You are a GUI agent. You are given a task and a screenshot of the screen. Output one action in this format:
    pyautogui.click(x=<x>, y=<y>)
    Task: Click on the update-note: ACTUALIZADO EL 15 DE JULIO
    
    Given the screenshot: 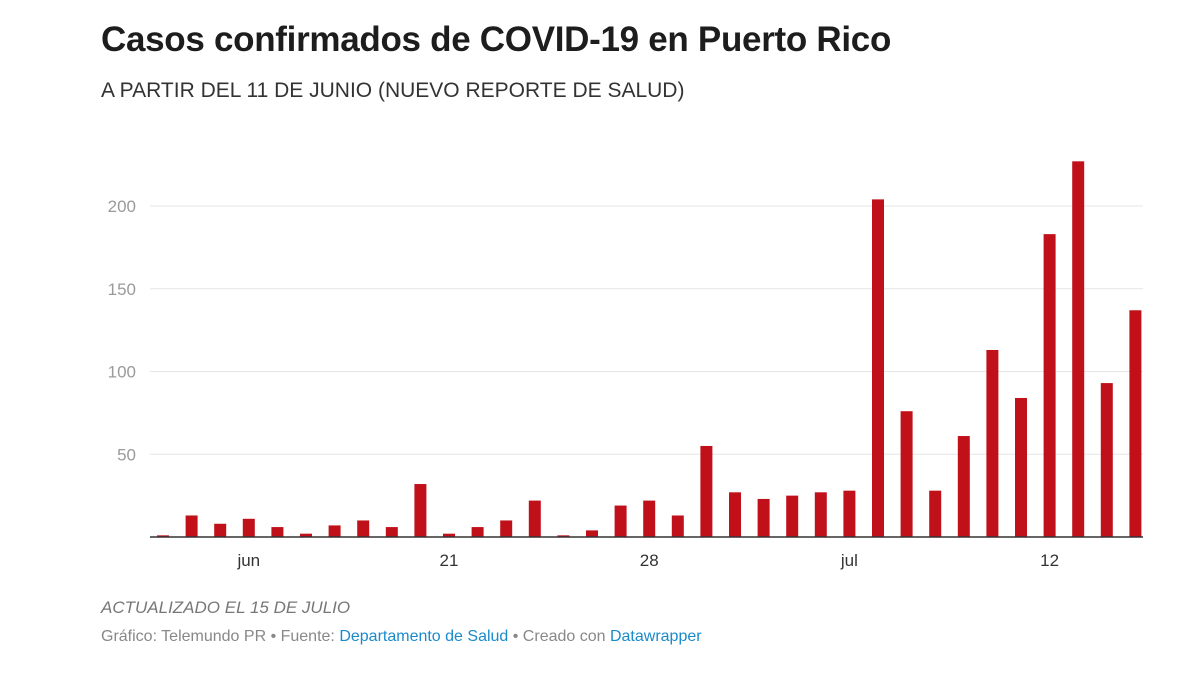 What is the action you would take?
    pyautogui.click(x=226, y=607)
    